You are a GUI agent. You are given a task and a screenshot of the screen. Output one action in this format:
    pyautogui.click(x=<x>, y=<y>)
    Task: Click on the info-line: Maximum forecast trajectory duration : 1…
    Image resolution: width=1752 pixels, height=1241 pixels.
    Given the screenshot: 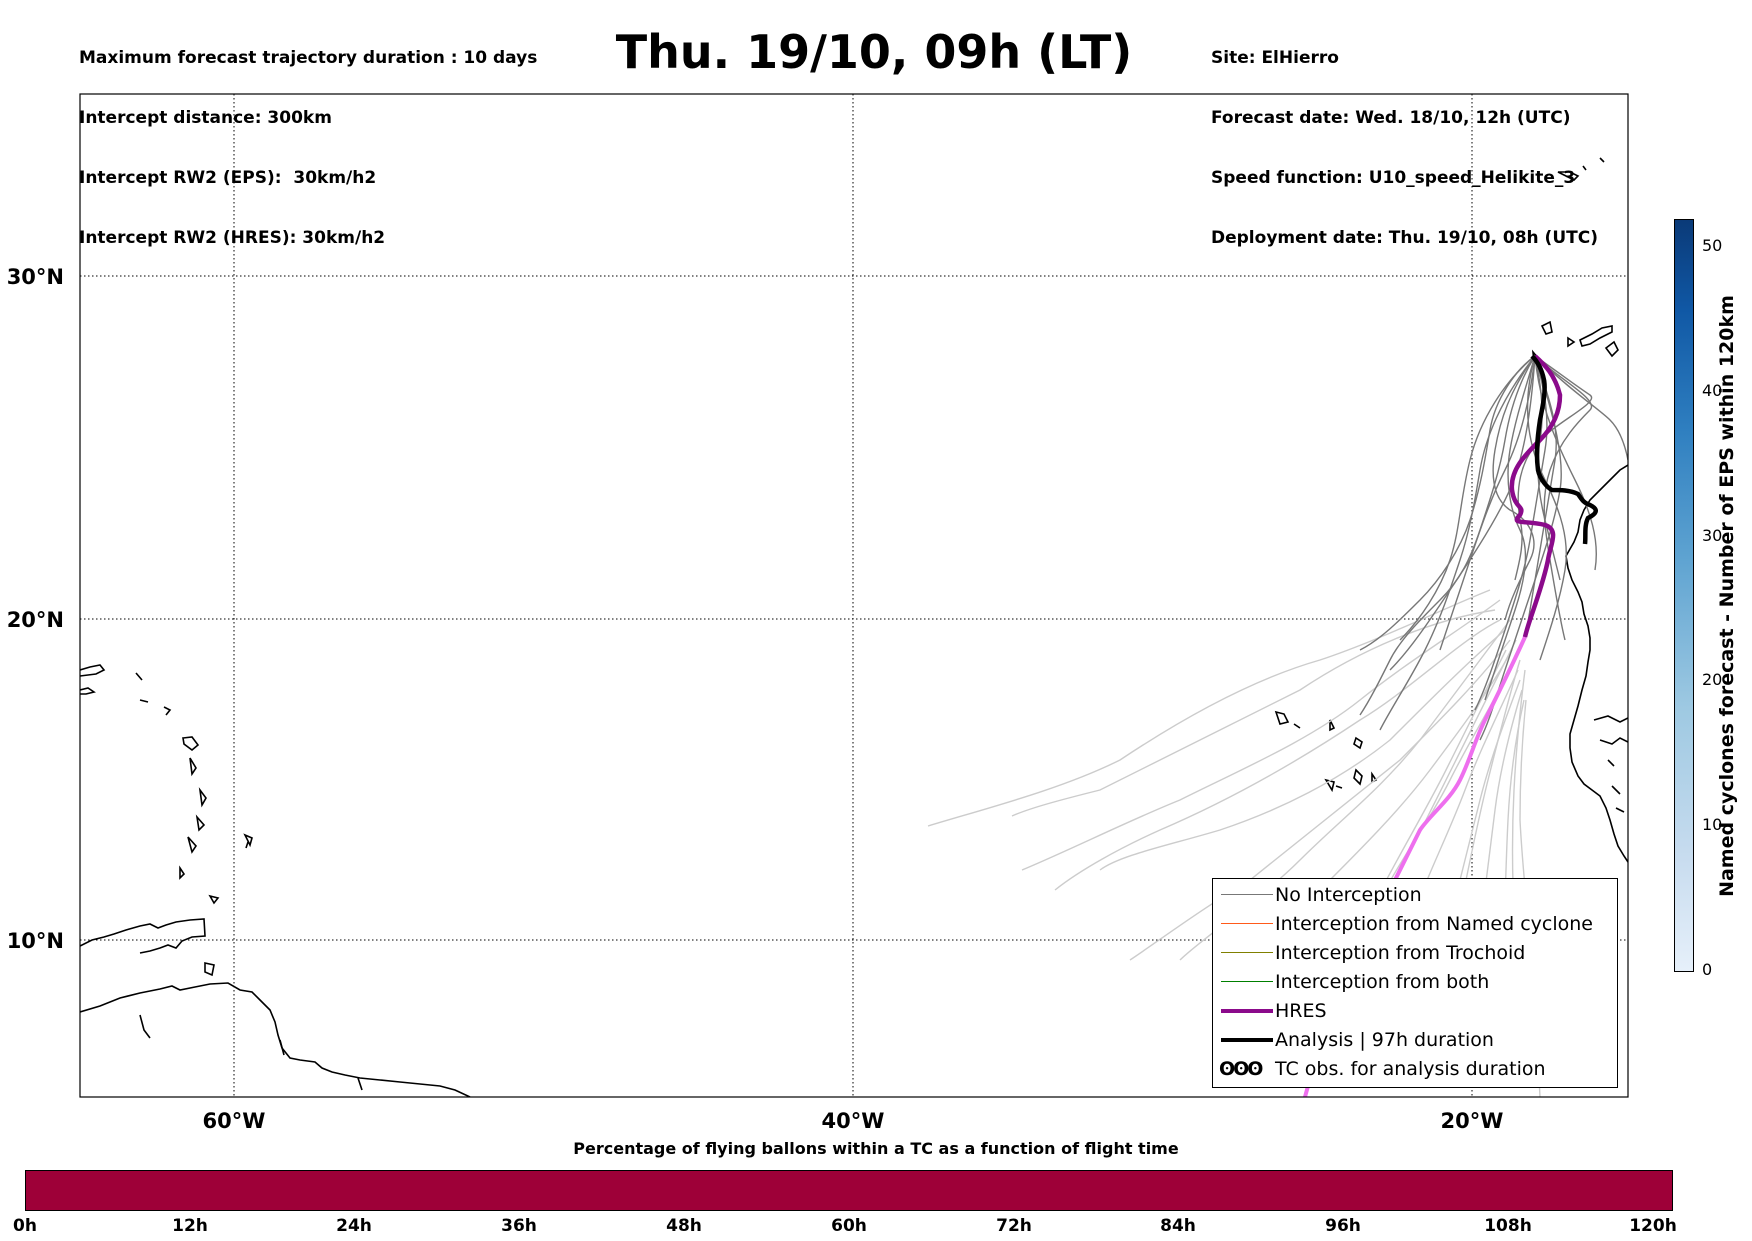 What is the action you would take?
    pyautogui.click(x=308, y=58)
    